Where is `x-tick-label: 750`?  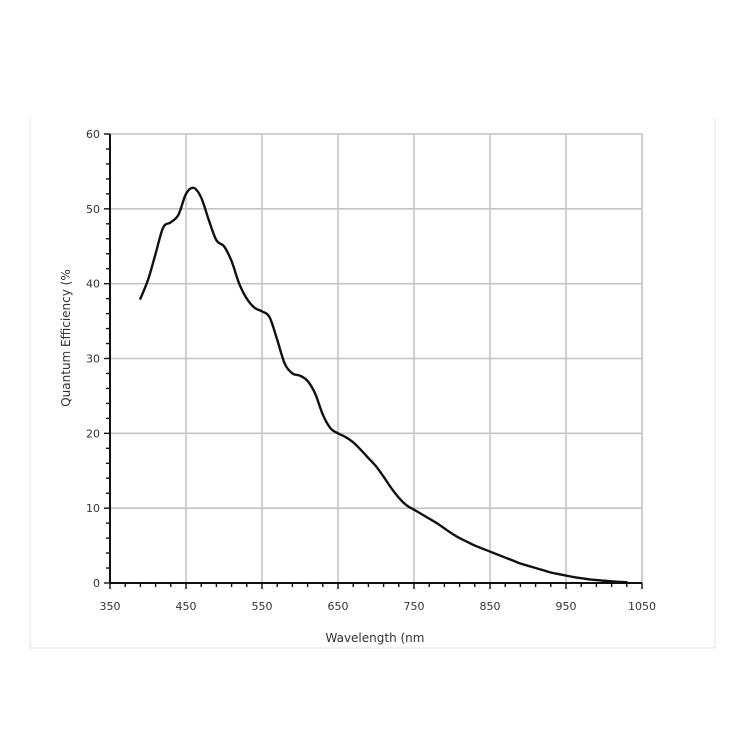 x-tick-label: 750 is located at coordinates (414, 606).